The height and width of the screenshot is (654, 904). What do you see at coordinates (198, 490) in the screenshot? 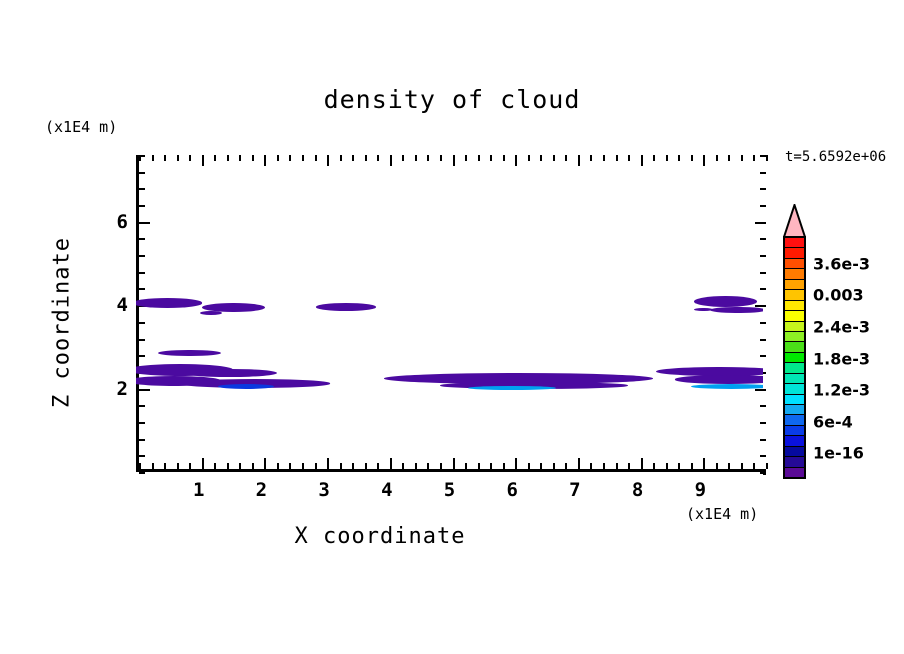
I see `x-axis-tick-label: 1` at bounding box center [198, 490].